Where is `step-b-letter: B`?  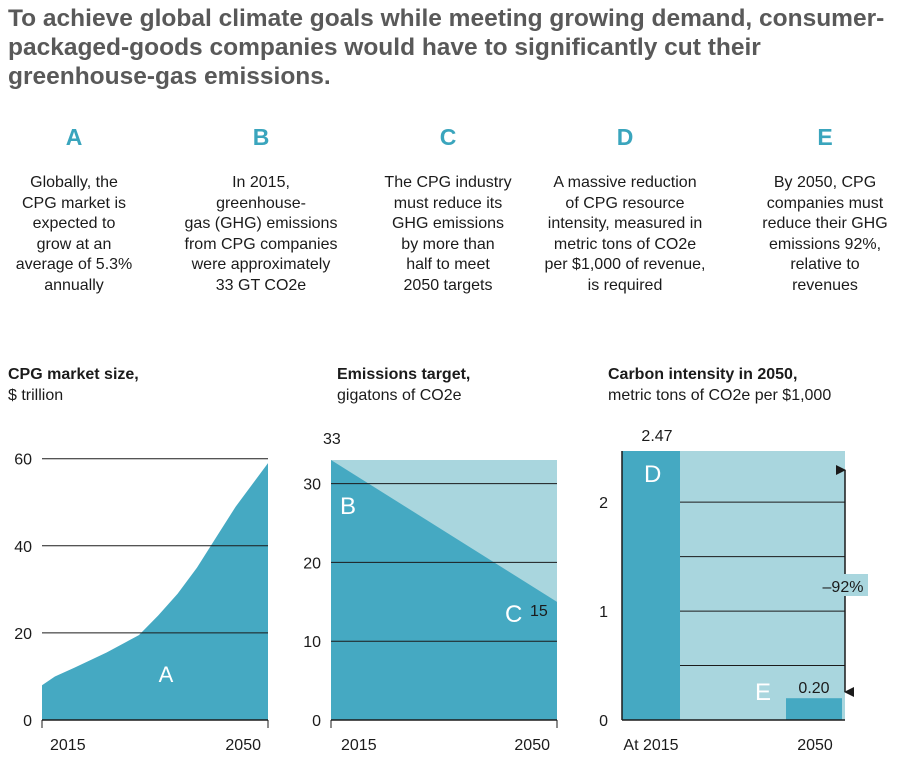
step-b-letter: B is located at coordinates (261, 137).